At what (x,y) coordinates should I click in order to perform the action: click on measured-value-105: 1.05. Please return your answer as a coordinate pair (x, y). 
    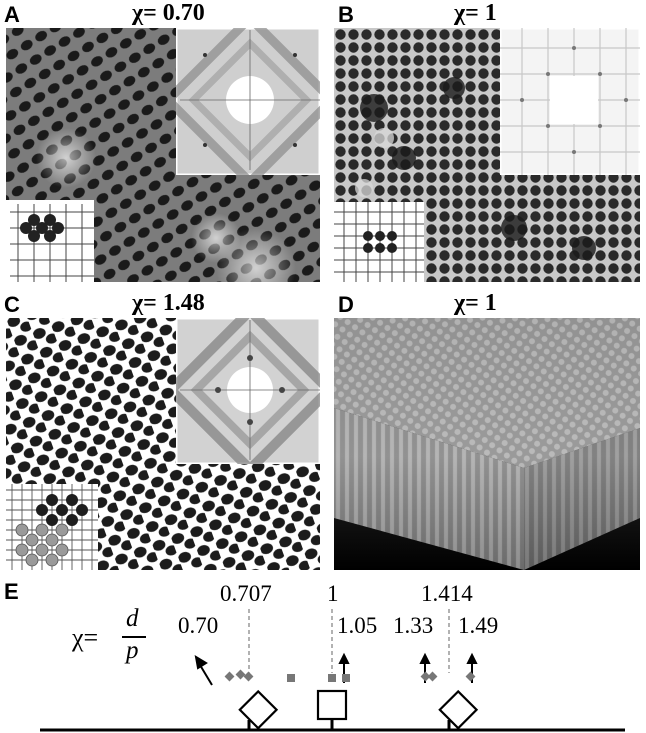
    Looking at the image, I should click on (357, 625).